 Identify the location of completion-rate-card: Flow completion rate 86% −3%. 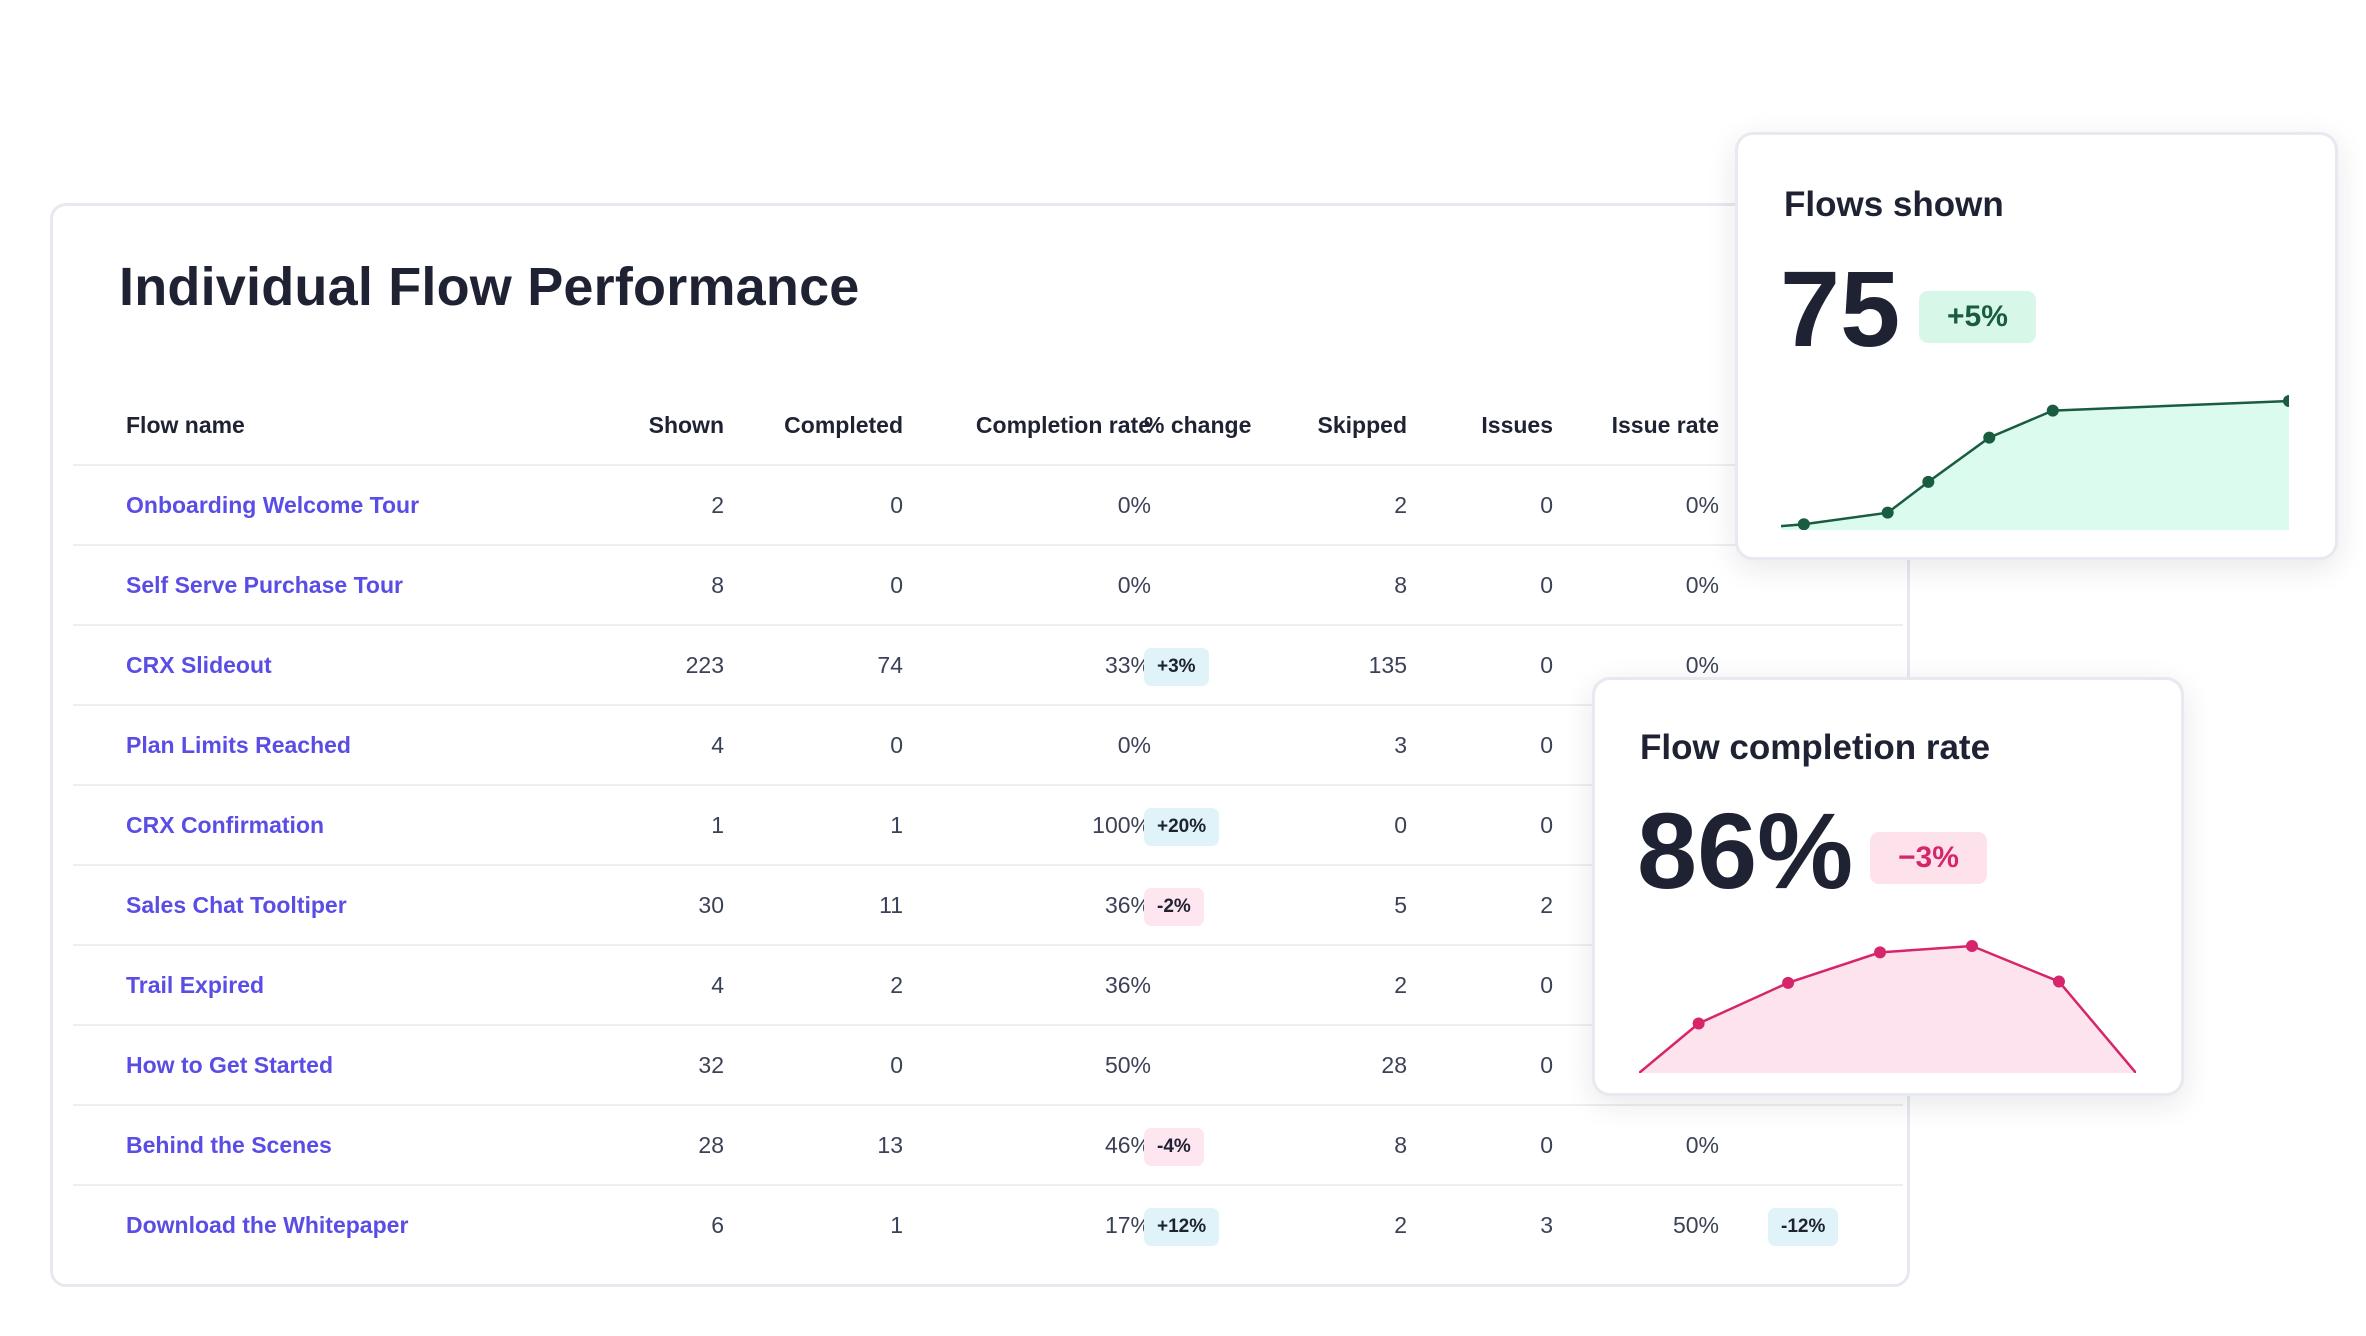
(1888, 886).